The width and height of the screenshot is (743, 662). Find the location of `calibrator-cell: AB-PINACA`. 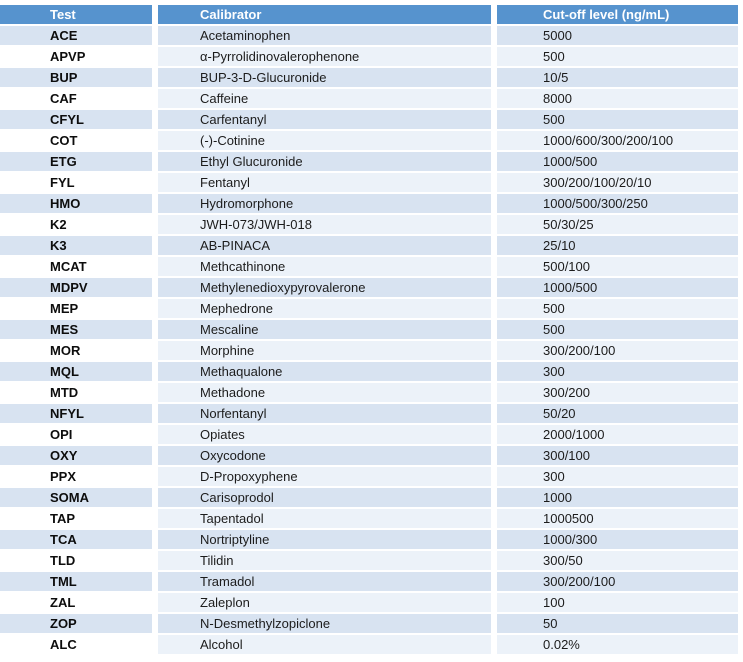

calibrator-cell: AB-PINACA is located at coordinates (324, 245).